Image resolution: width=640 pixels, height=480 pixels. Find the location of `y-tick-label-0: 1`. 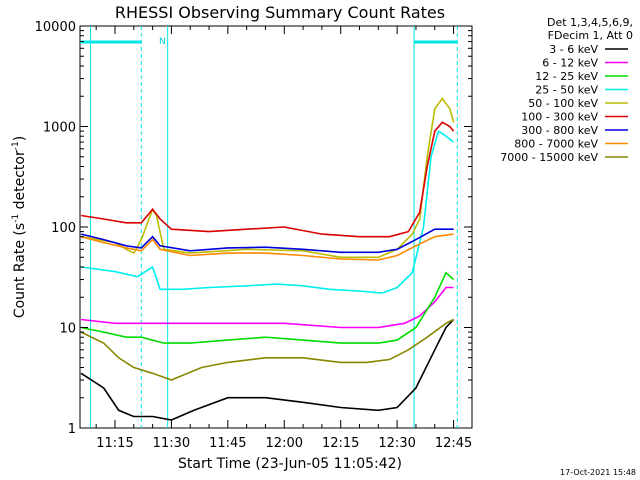

y-tick-label-0: 1 is located at coordinates (72, 429).